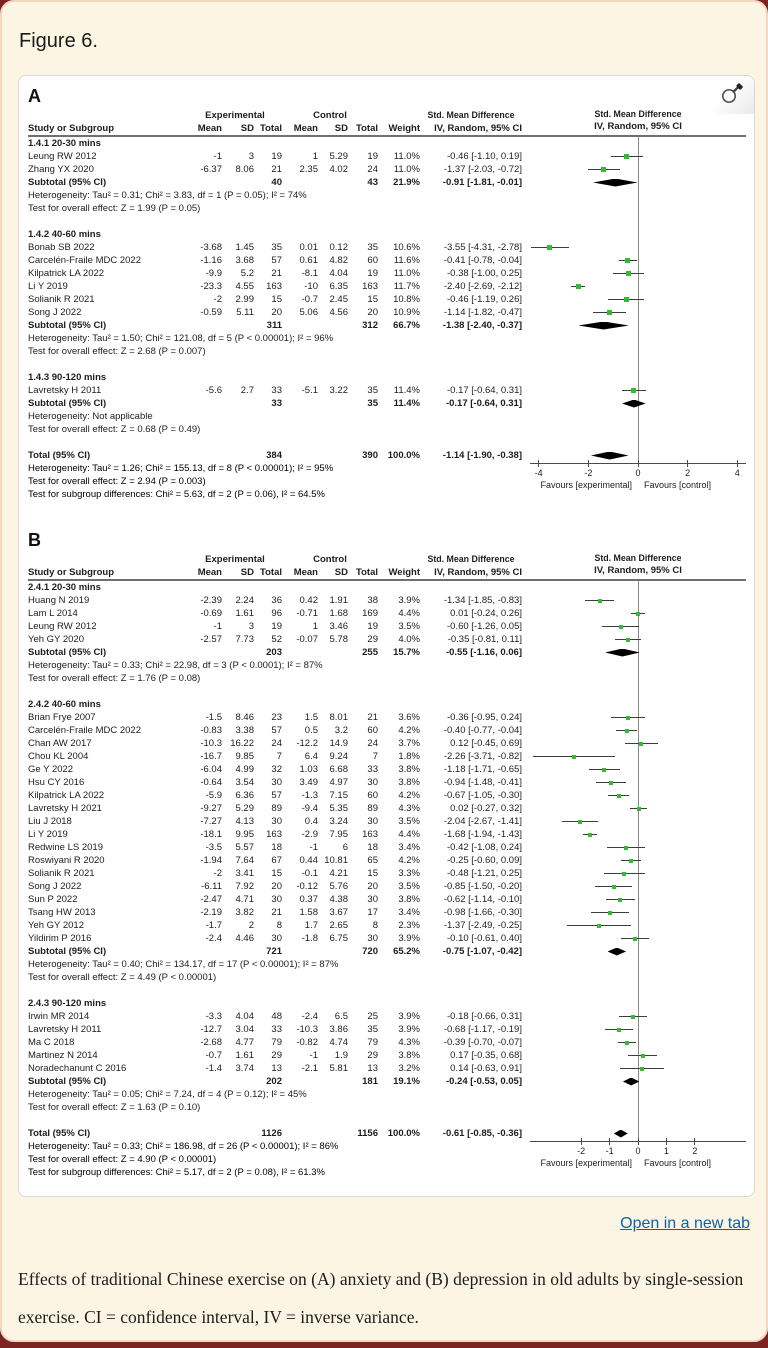 The image size is (768, 1348). I want to click on summary-e-total: 33, so click(276, 403).